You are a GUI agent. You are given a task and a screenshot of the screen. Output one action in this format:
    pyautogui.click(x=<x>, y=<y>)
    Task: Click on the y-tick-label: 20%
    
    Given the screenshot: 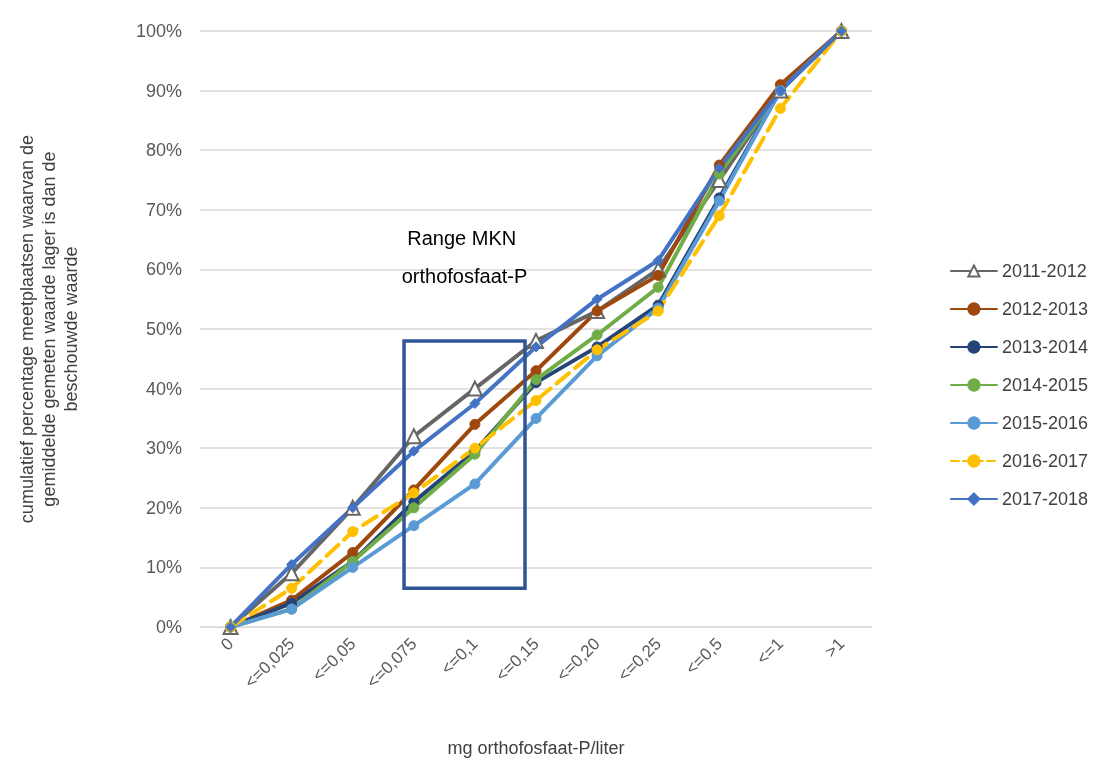 What is the action you would take?
    pyautogui.click(x=163, y=507)
    